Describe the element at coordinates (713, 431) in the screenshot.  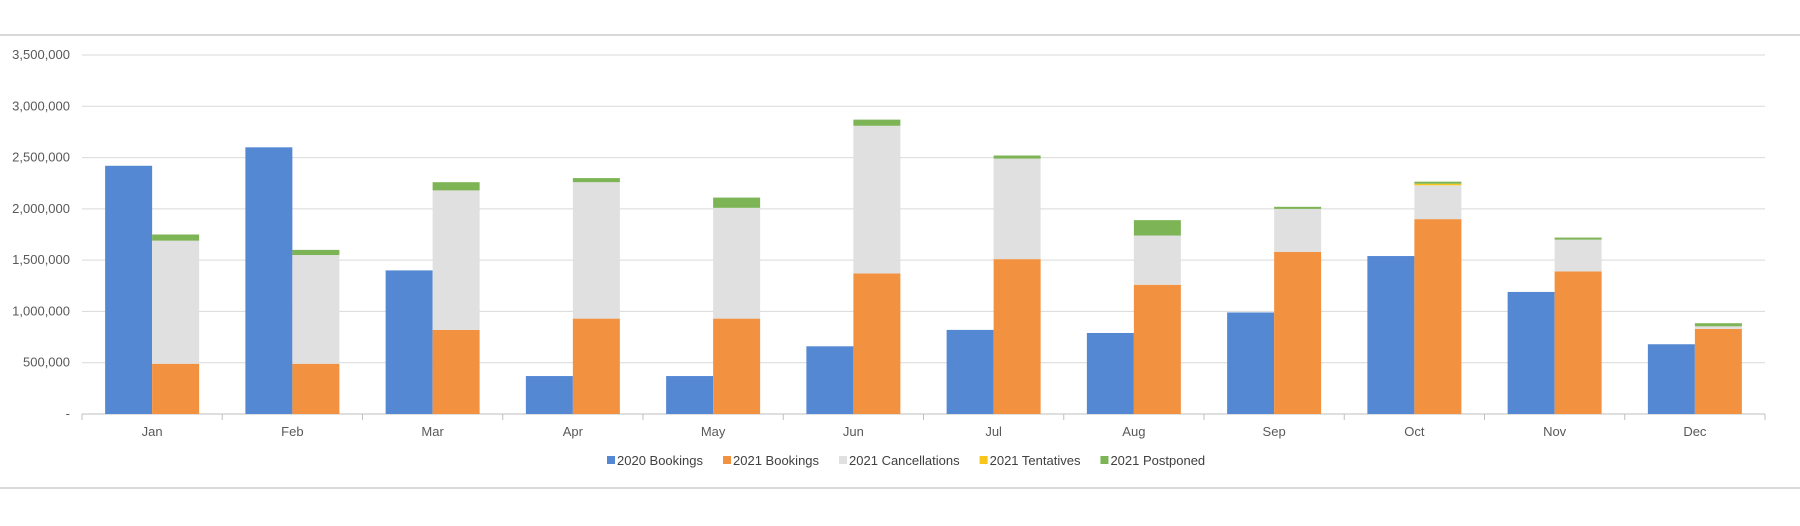
I see `x-tick-label: May` at that location.